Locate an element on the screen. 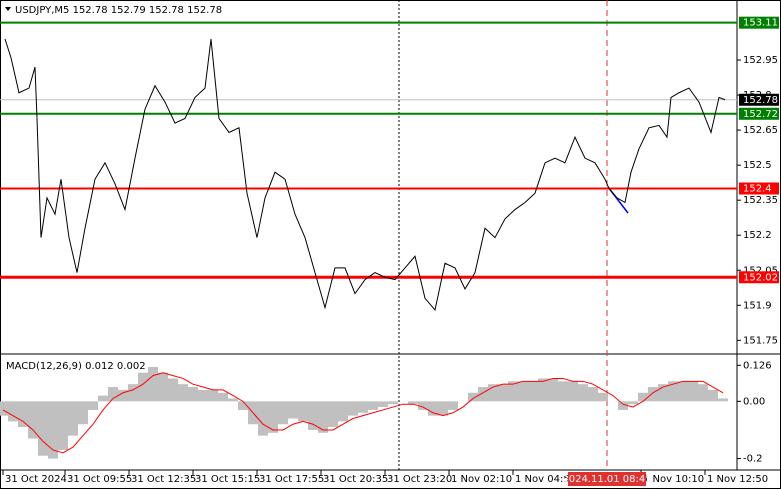 The image size is (781, 489). chart-title: USDJPY,M5 152.78 152.79 152.78 152.78 is located at coordinates (118, 10).